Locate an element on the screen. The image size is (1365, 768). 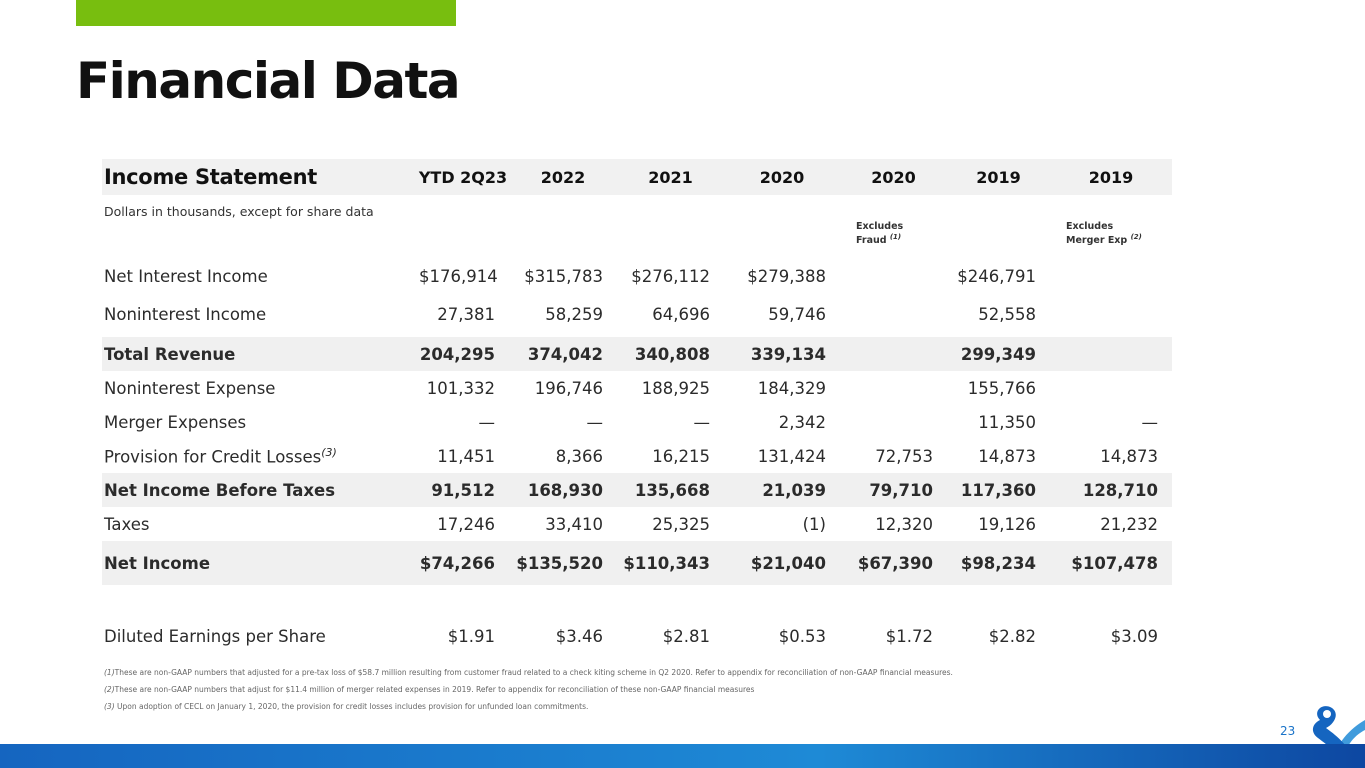
cell: 340,808 is located at coordinates (670, 354).